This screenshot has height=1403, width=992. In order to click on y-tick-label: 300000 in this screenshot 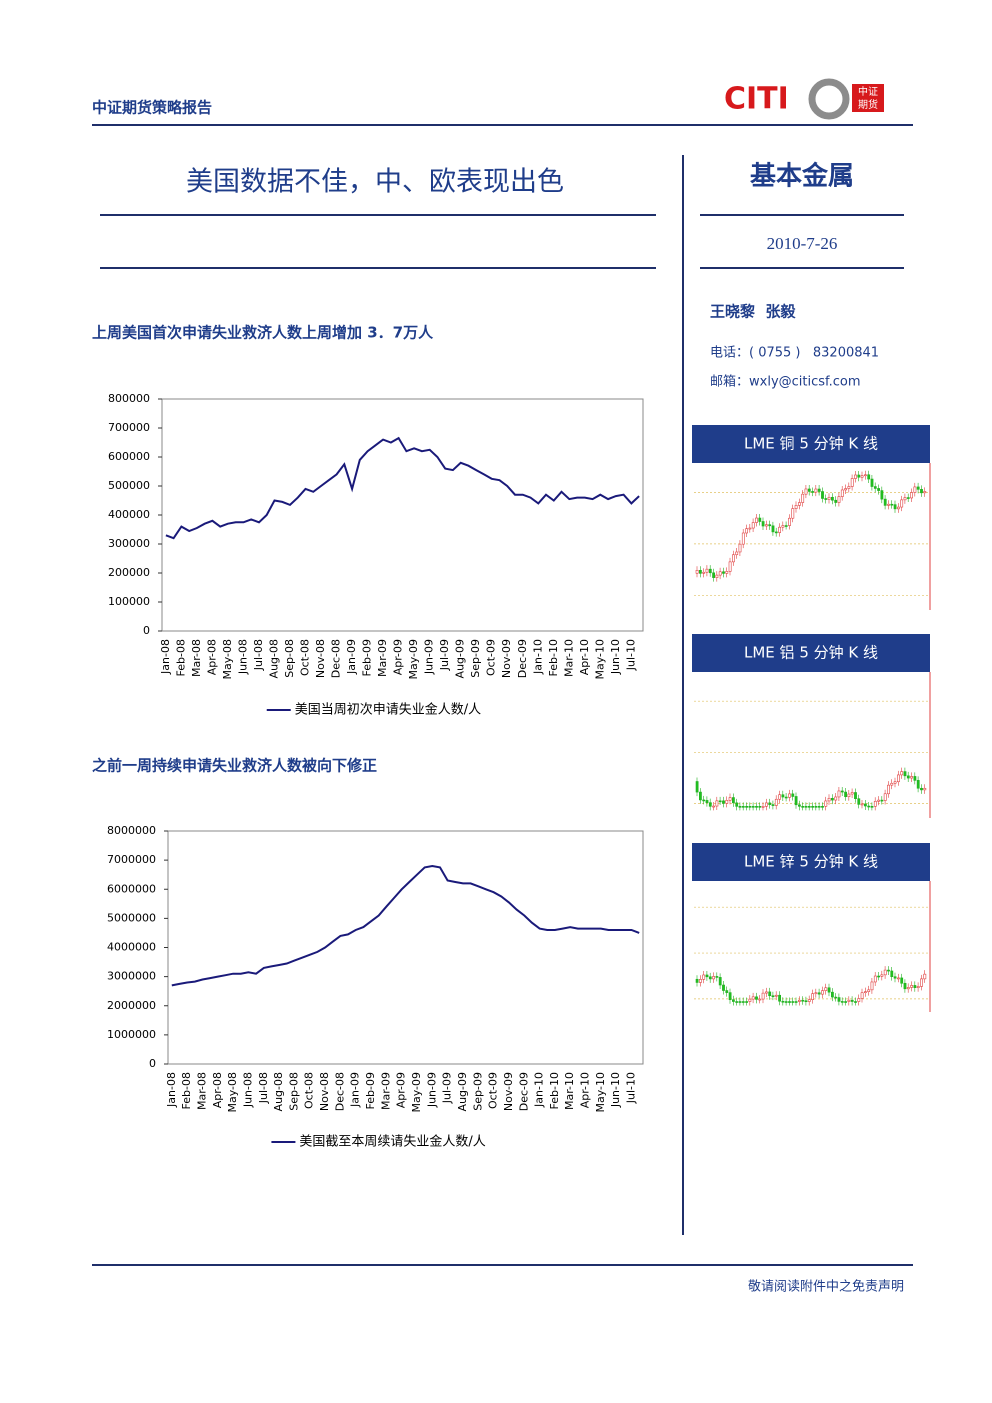, I will do `click(129, 543)`.